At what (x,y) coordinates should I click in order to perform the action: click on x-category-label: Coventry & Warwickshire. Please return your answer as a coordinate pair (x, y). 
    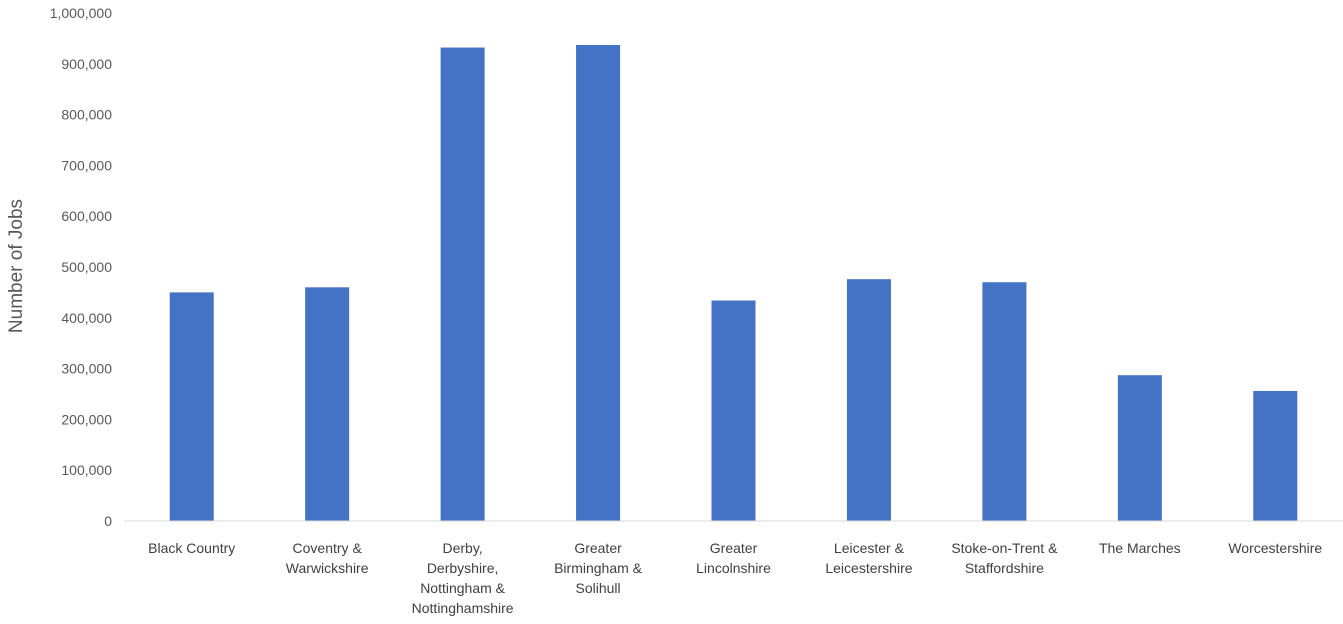
    Looking at the image, I should click on (327, 558).